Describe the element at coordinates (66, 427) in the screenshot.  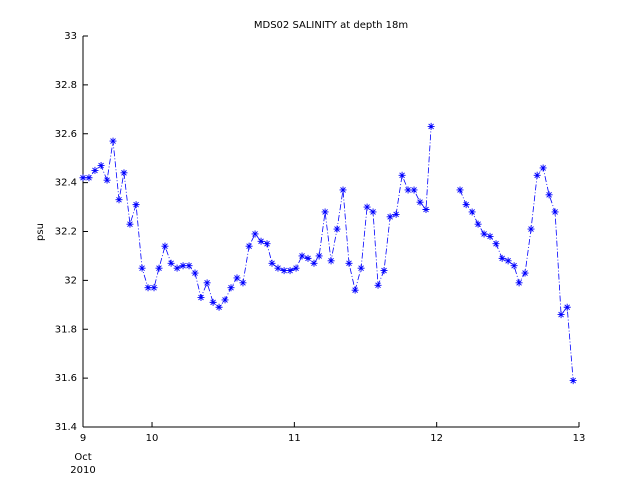
I see `y-tick-label: 31.4` at that location.